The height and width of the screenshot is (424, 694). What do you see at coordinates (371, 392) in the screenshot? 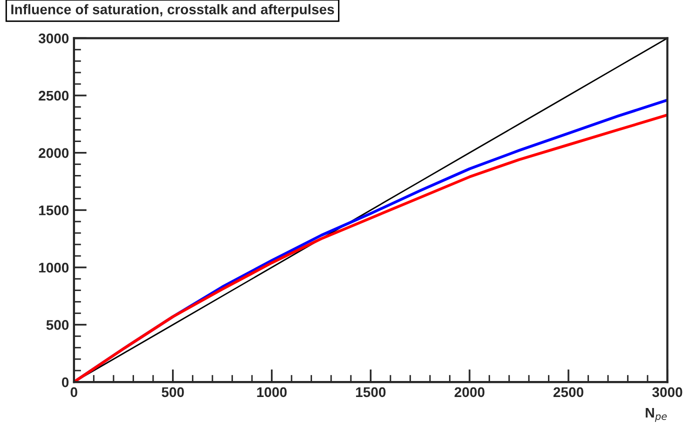
I see `x-tick-label: 1500` at bounding box center [371, 392].